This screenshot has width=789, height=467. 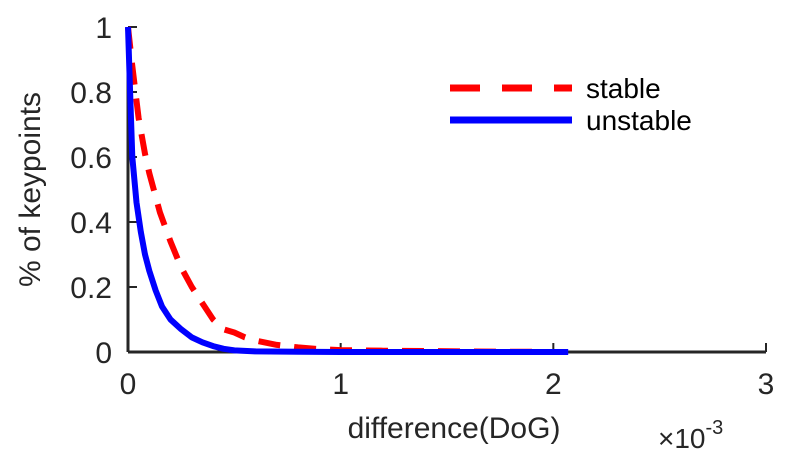 I want to click on y-tick-label: 0.8, so click(x=91, y=93).